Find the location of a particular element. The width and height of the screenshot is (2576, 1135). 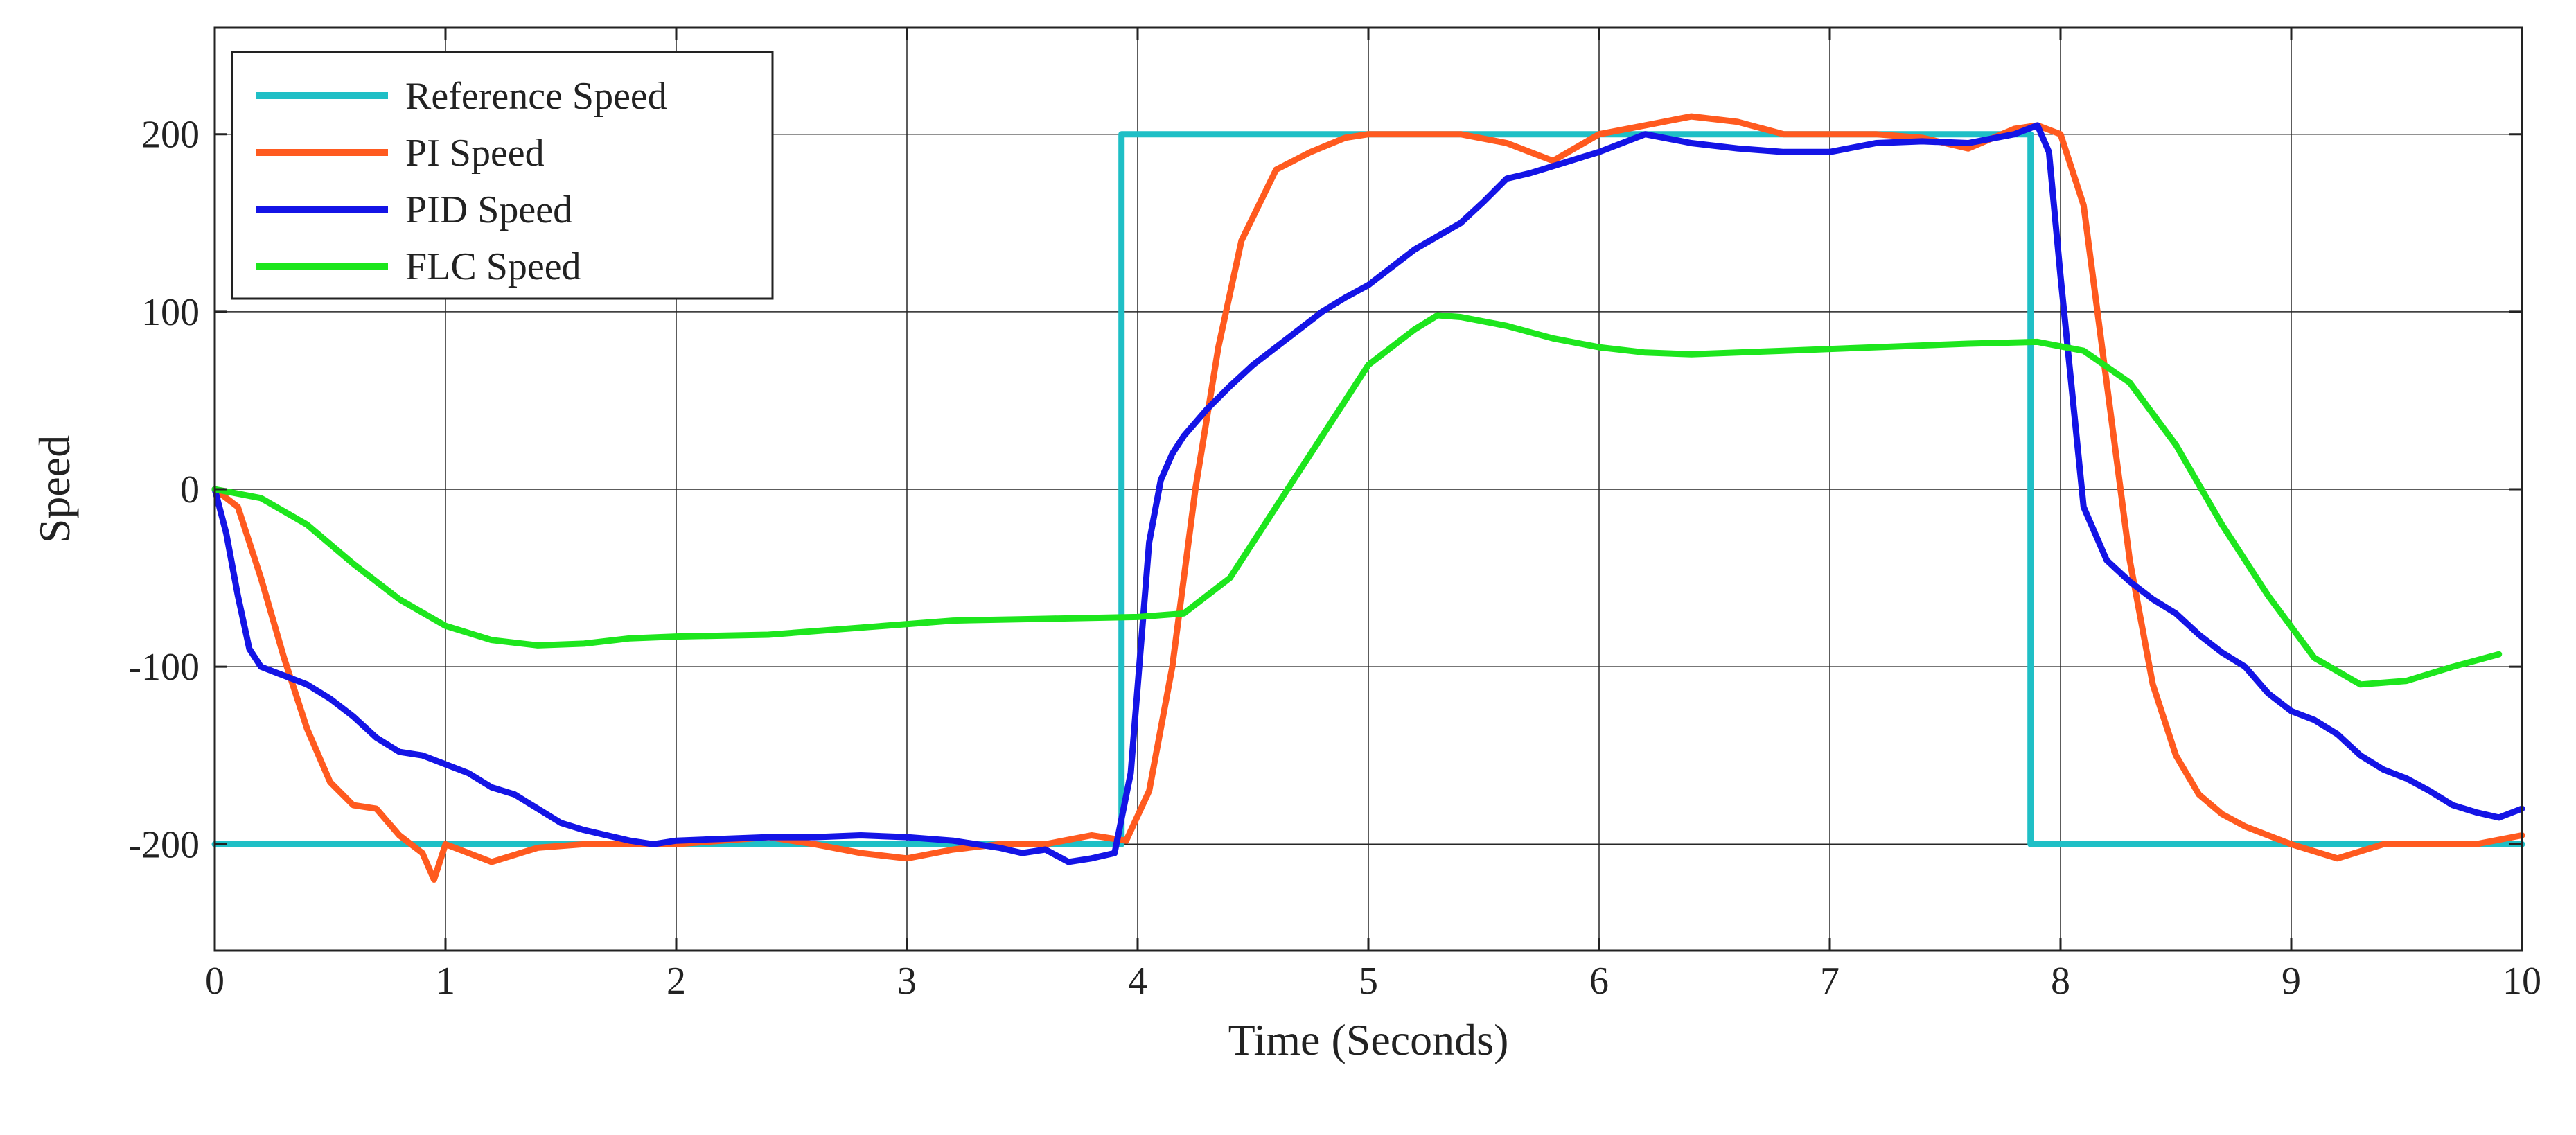

x-tick-label: 6 is located at coordinates (1599, 981).